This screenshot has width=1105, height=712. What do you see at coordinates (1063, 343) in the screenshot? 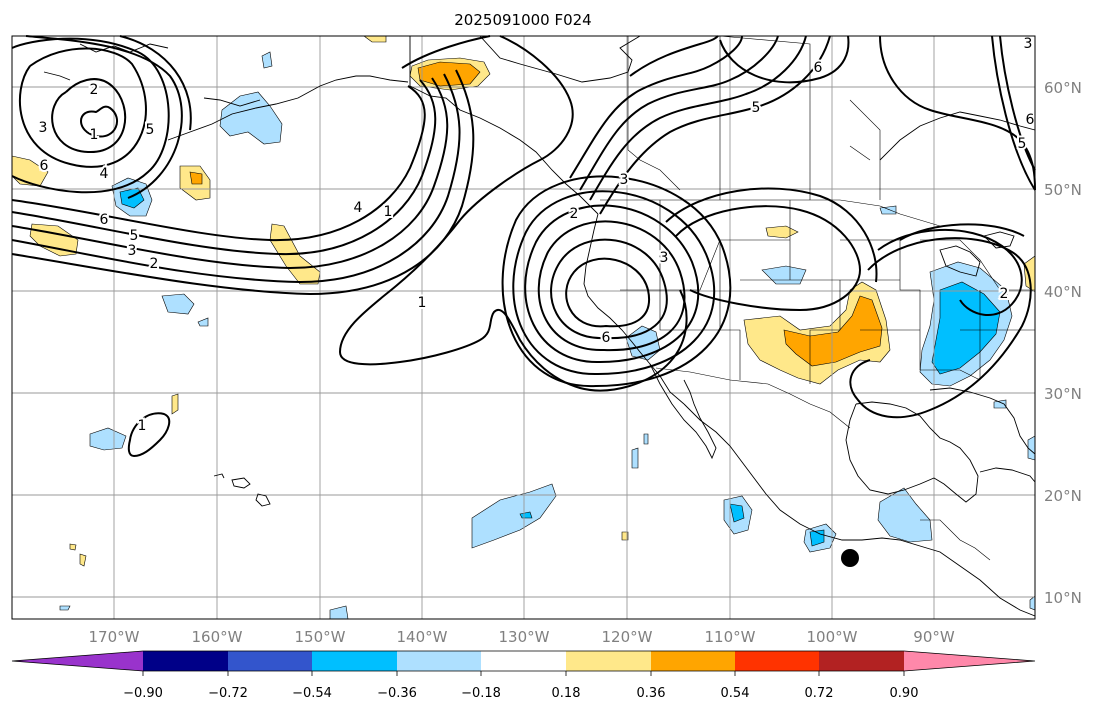
I see `latitude-labels: 60°N 50°N 40°N 30°N 20°N 10°N` at bounding box center [1063, 343].